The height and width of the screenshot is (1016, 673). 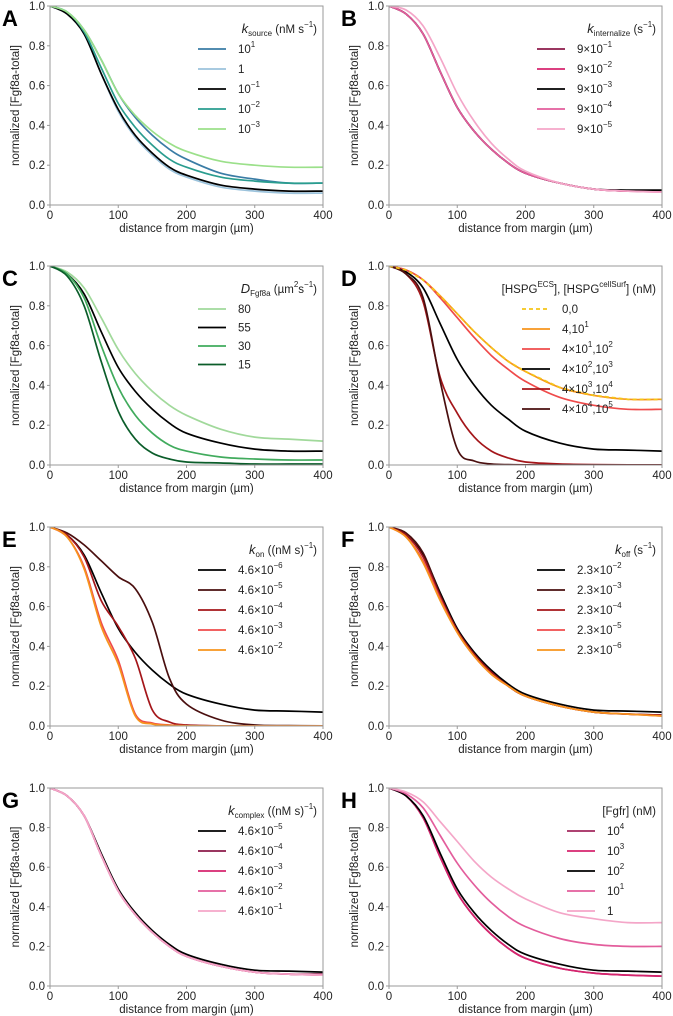 What do you see at coordinates (616, 830) in the screenshot?
I see `legend-label: 104` at bounding box center [616, 830].